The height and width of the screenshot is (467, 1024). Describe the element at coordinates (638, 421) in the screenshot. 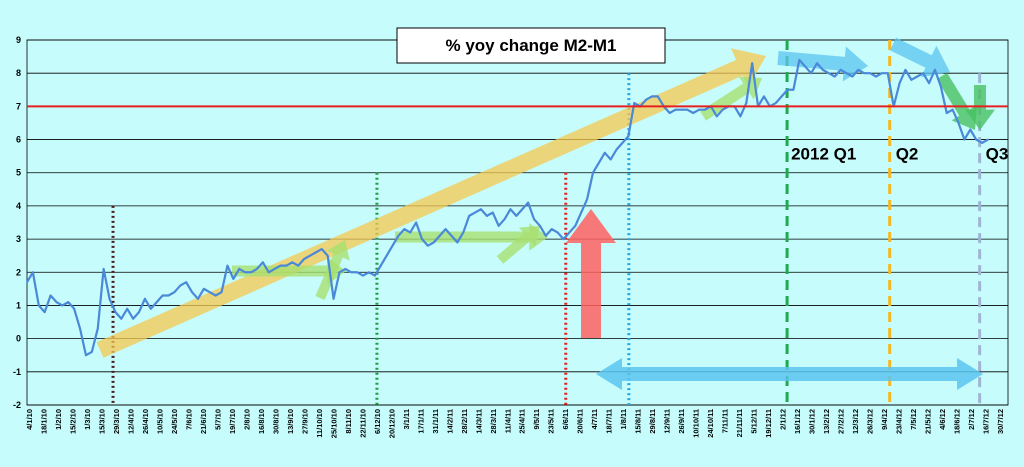

I see `x-tick-label: 15/8/11` at that location.